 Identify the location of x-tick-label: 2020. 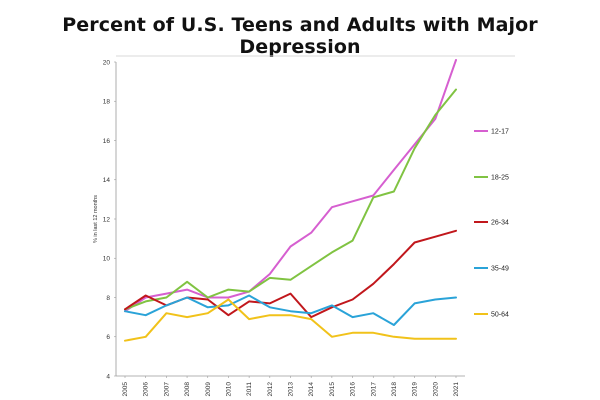
(435, 389).